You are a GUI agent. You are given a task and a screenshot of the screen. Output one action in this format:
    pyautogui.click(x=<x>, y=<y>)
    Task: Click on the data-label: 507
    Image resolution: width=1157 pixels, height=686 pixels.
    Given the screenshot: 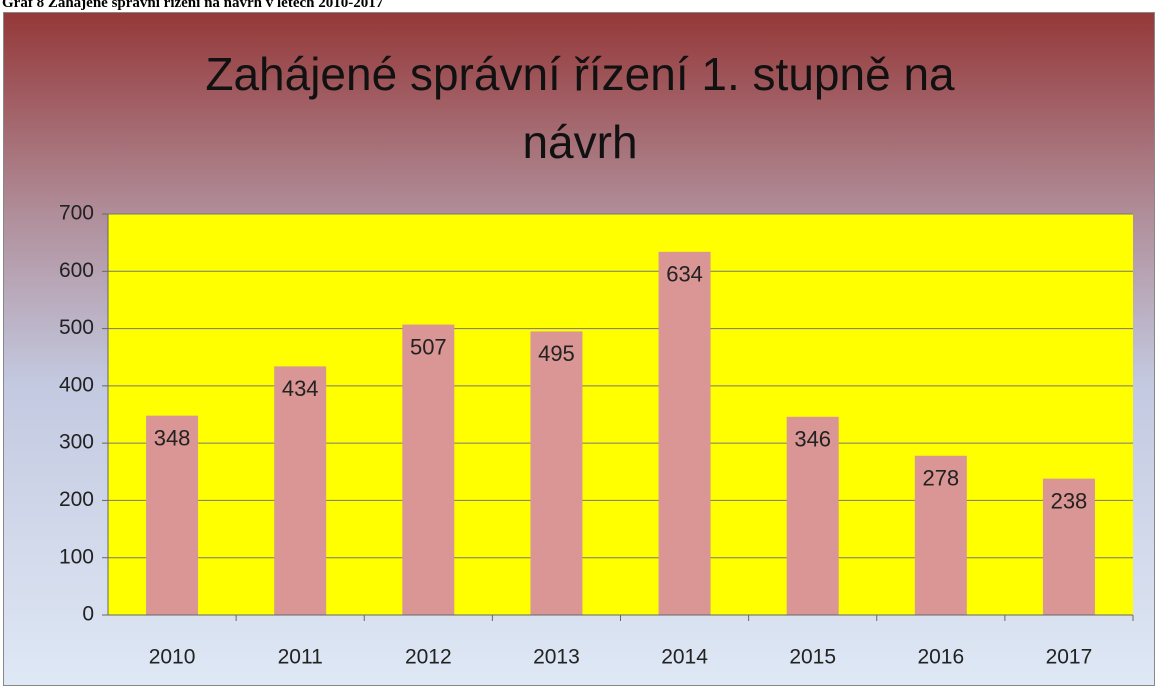 What is the action you would take?
    pyautogui.click(x=428, y=346)
    